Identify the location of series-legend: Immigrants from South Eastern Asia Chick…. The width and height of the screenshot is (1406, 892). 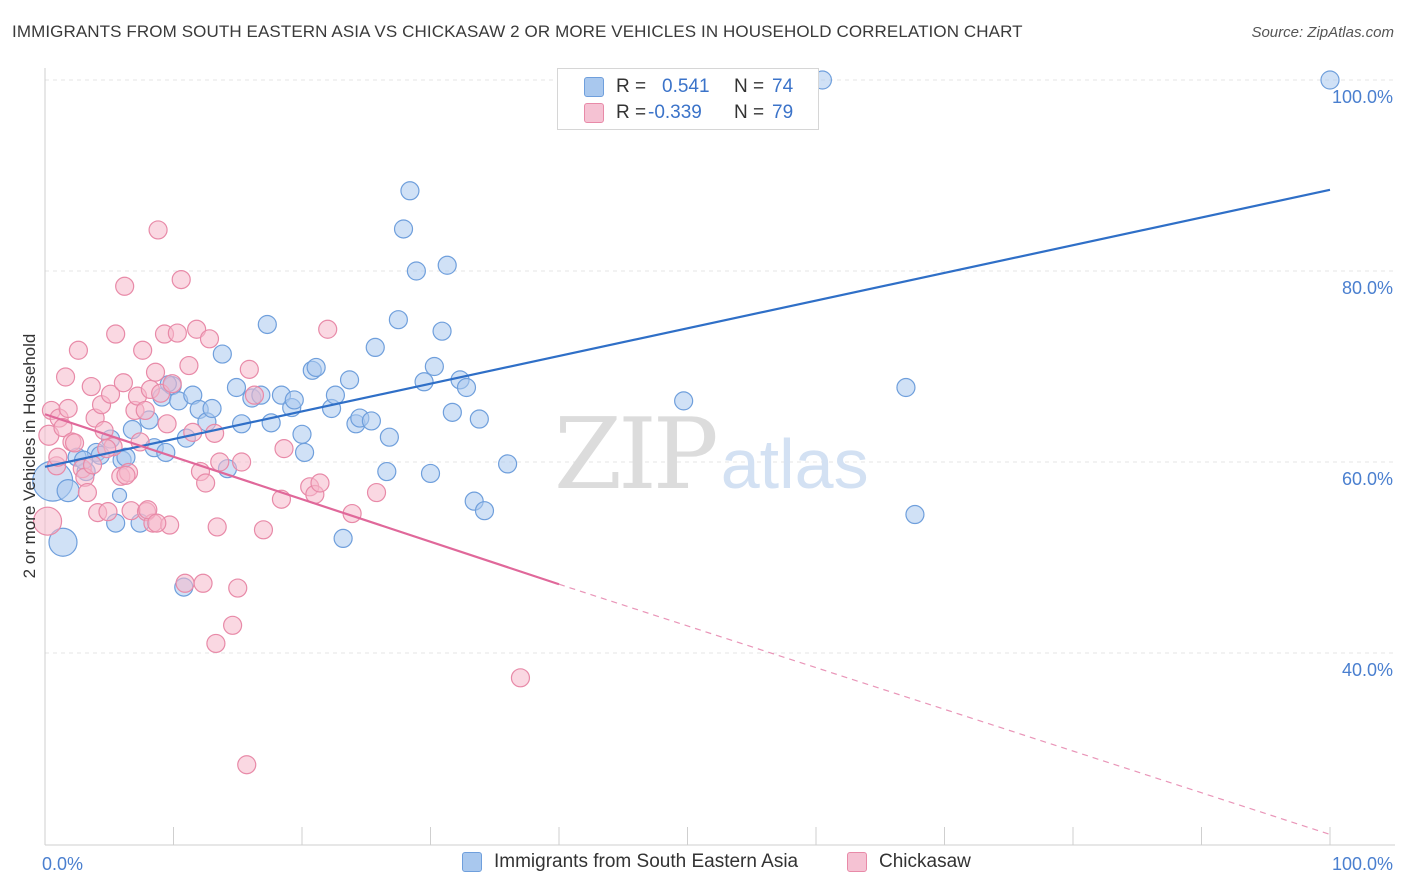
(703, 864).